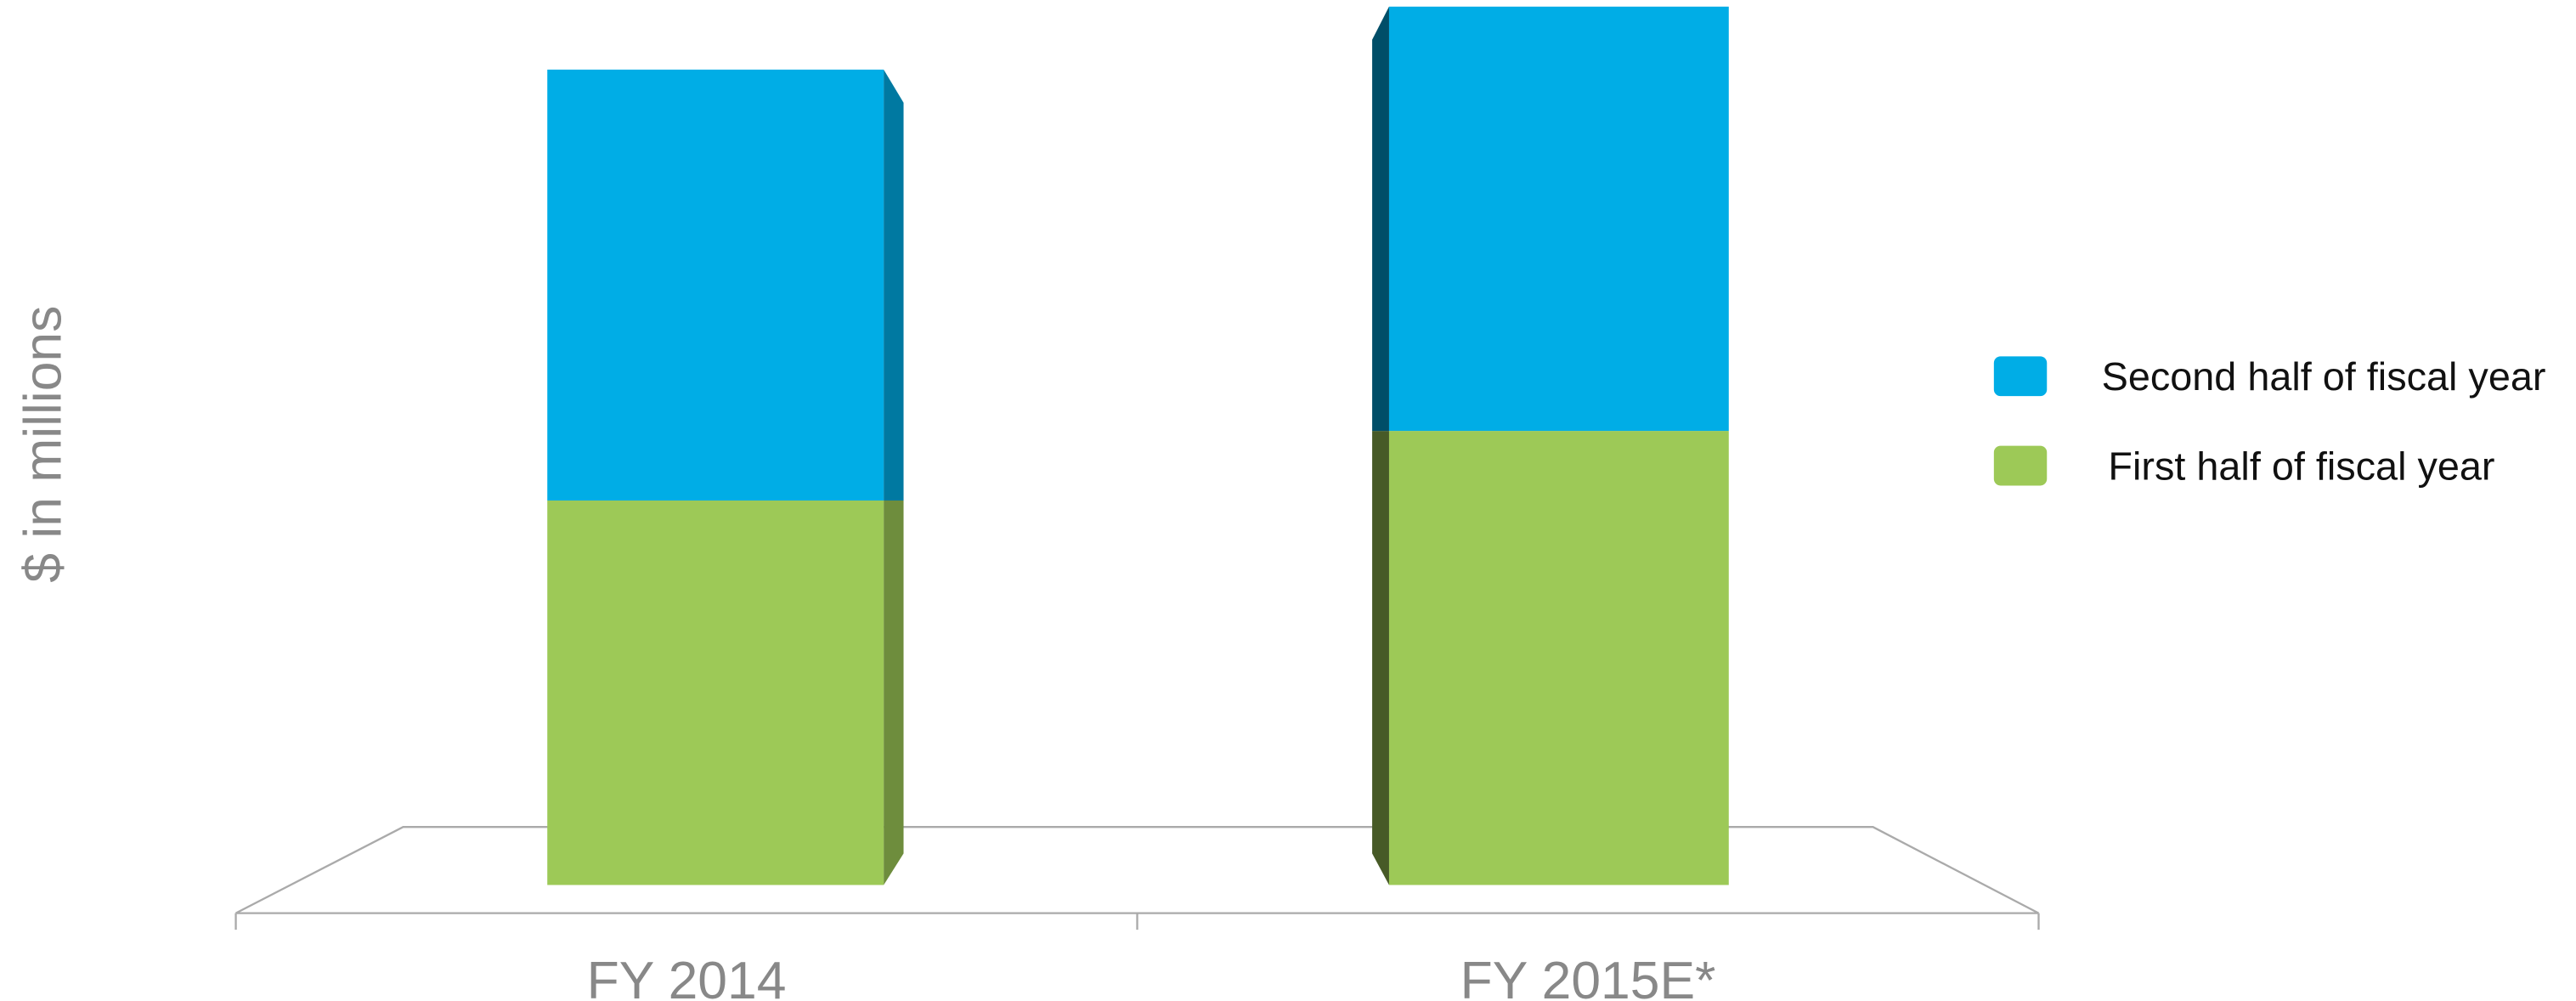 The height and width of the screenshot is (1001, 2576). Describe the element at coordinates (43, 444) in the screenshot. I see `y-axis-label: $ in millions` at that location.